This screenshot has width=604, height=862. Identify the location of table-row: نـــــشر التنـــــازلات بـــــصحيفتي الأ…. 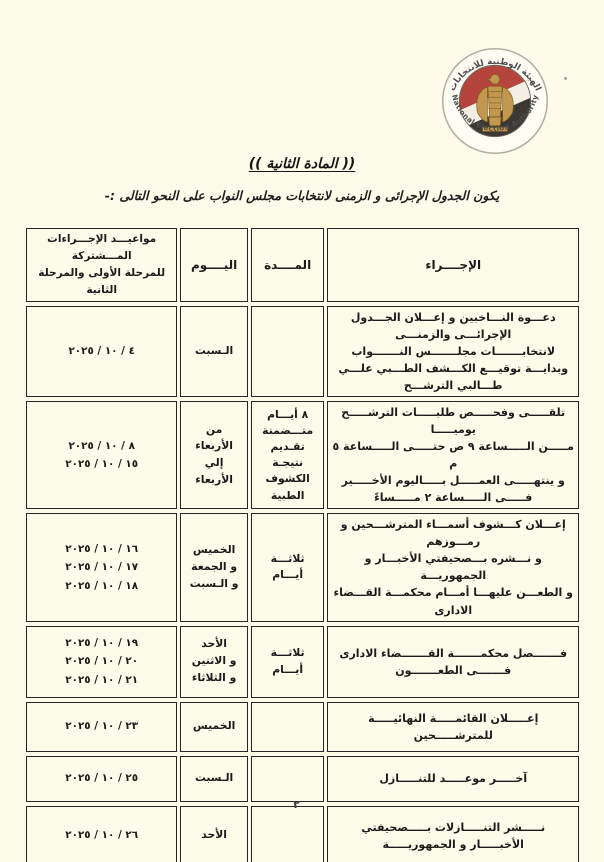
(302, 833).